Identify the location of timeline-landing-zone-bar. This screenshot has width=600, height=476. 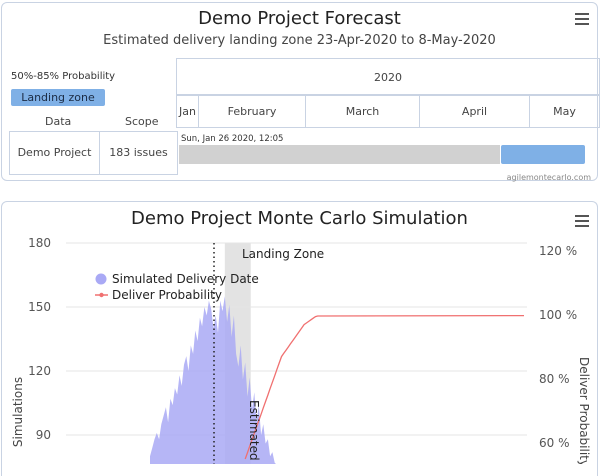
(543, 154).